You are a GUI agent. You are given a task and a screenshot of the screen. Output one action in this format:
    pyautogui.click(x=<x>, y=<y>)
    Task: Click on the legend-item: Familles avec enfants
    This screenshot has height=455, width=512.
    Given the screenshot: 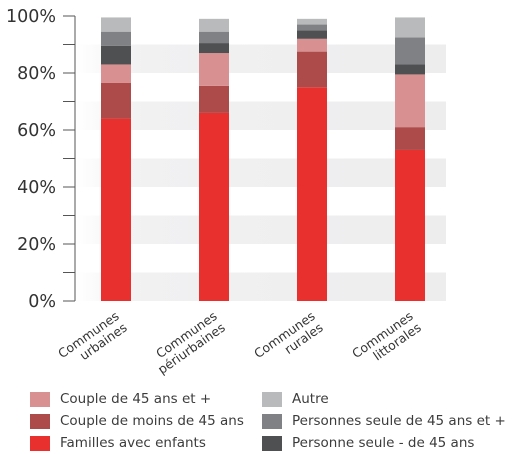 What is the action you would take?
    pyautogui.click(x=118, y=443)
    